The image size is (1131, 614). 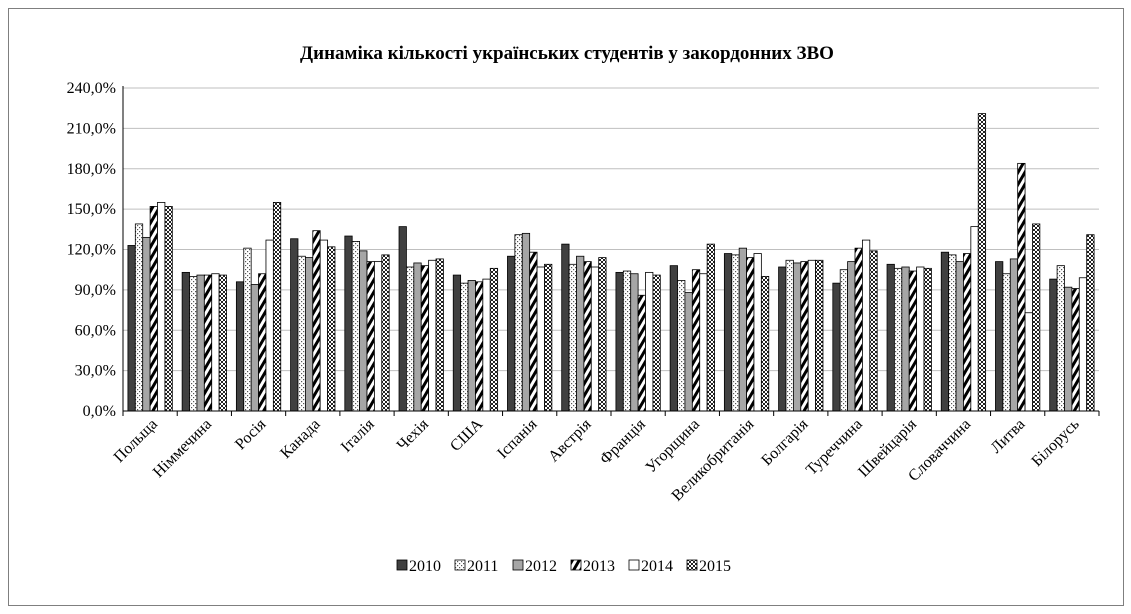 What do you see at coordinates (715, 566) in the screenshot?
I see `legend-label: 2015` at bounding box center [715, 566].